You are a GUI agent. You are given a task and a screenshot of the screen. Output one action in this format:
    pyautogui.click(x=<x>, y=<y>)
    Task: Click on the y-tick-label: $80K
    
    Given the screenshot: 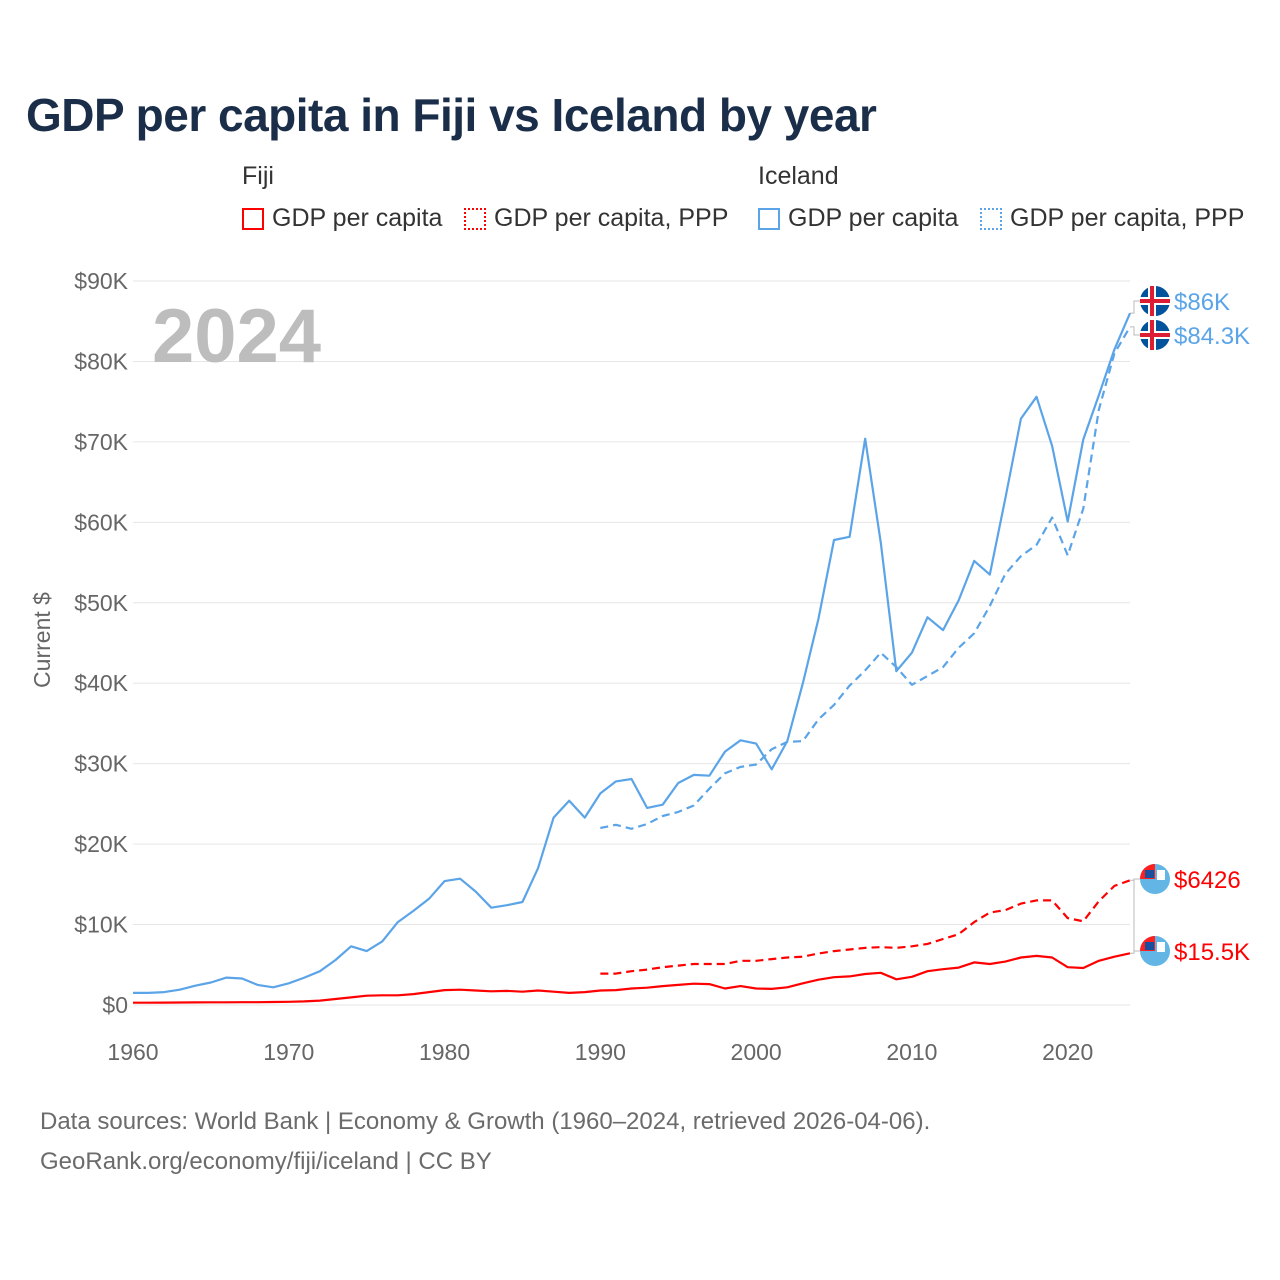 What is the action you would take?
    pyautogui.click(x=101, y=361)
    